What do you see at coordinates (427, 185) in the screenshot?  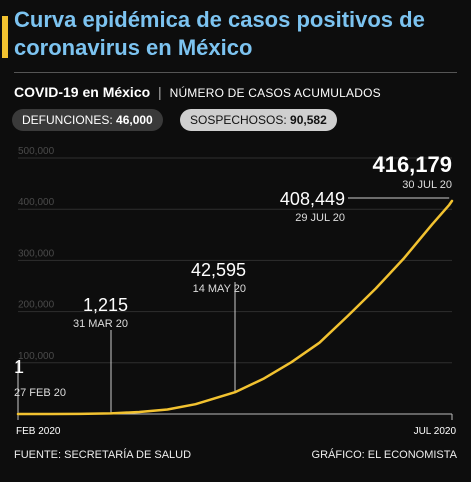 I see `annotation-date: 30 JUL 20` at bounding box center [427, 185].